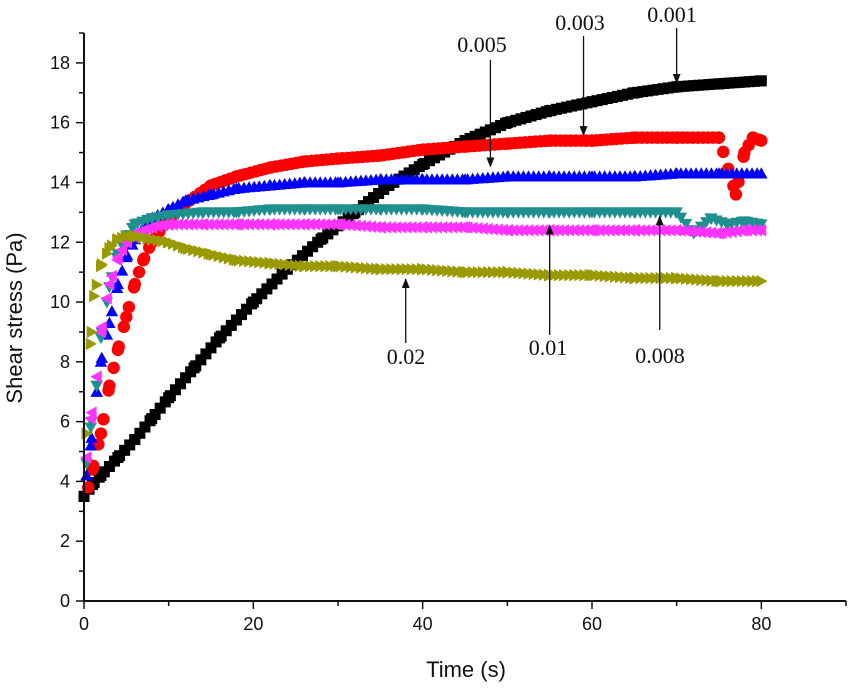 This screenshot has height=693, width=850. I want to click on y-tick-label: 4, so click(65, 481).